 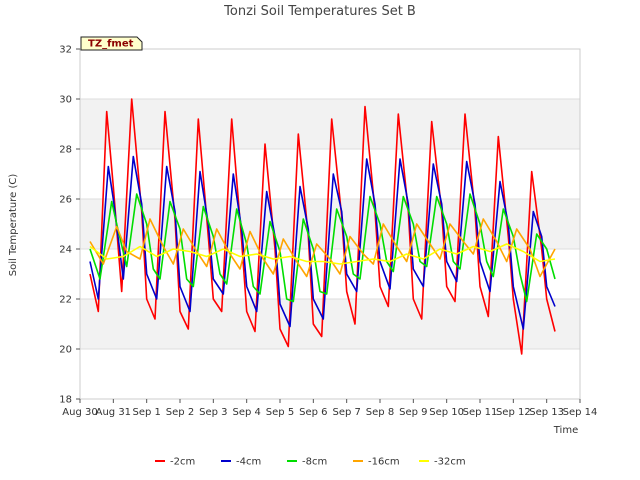 What do you see at coordinates (65, 100) in the screenshot?
I see `y-tick-label: 30` at bounding box center [65, 100].